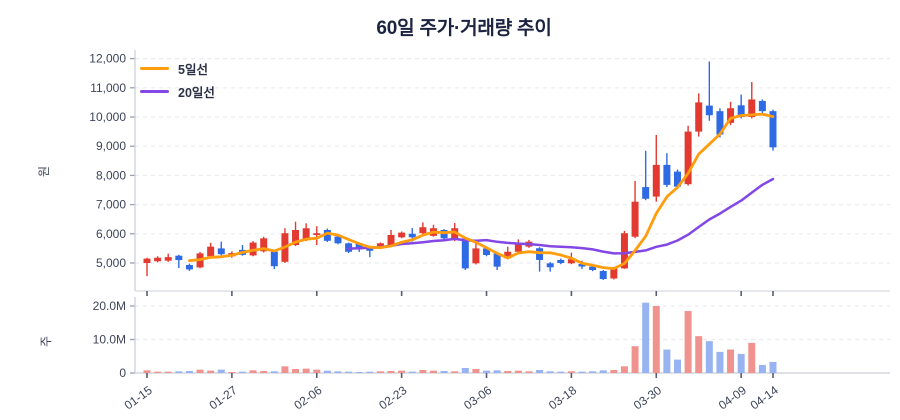 The image size is (900, 420). I want to click on price-tick-label: 11,000, so click(108, 88).